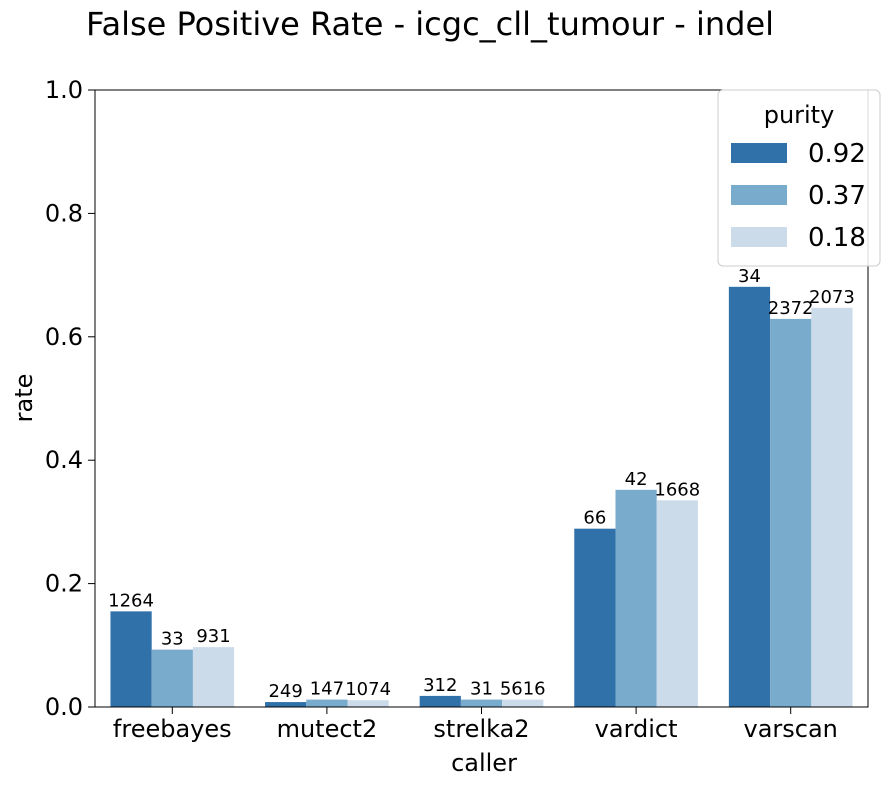 The height and width of the screenshot is (787, 890). I want to click on legend-entry-label: 0.37, so click(837, 196).